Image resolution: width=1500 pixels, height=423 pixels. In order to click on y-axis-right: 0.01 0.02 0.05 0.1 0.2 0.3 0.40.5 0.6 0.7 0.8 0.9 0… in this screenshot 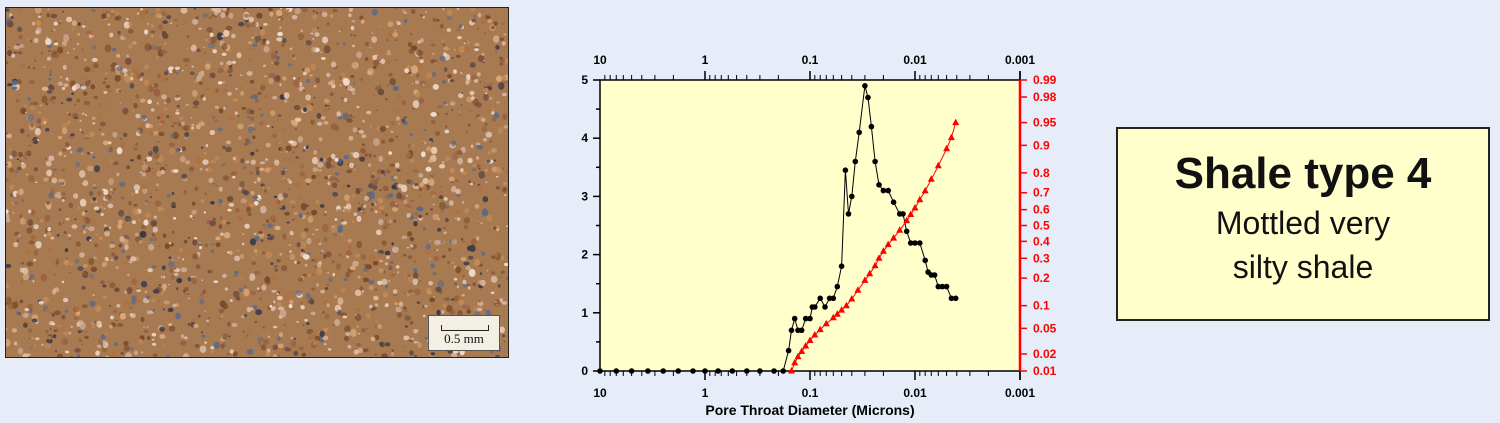, I will do `click(1037, 225)`.